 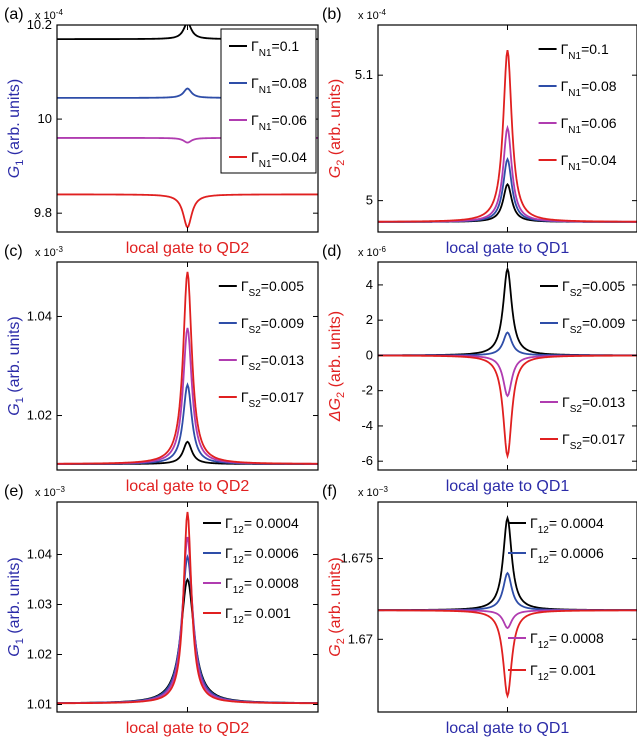 I want to click on panel-label: (d), so click(x=332, y=251).